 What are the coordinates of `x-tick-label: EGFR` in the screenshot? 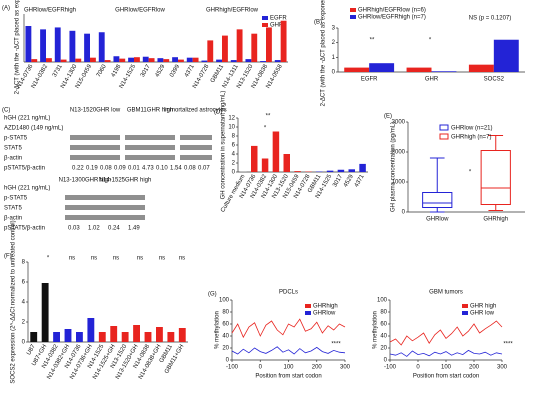 It's located at (369, 80).